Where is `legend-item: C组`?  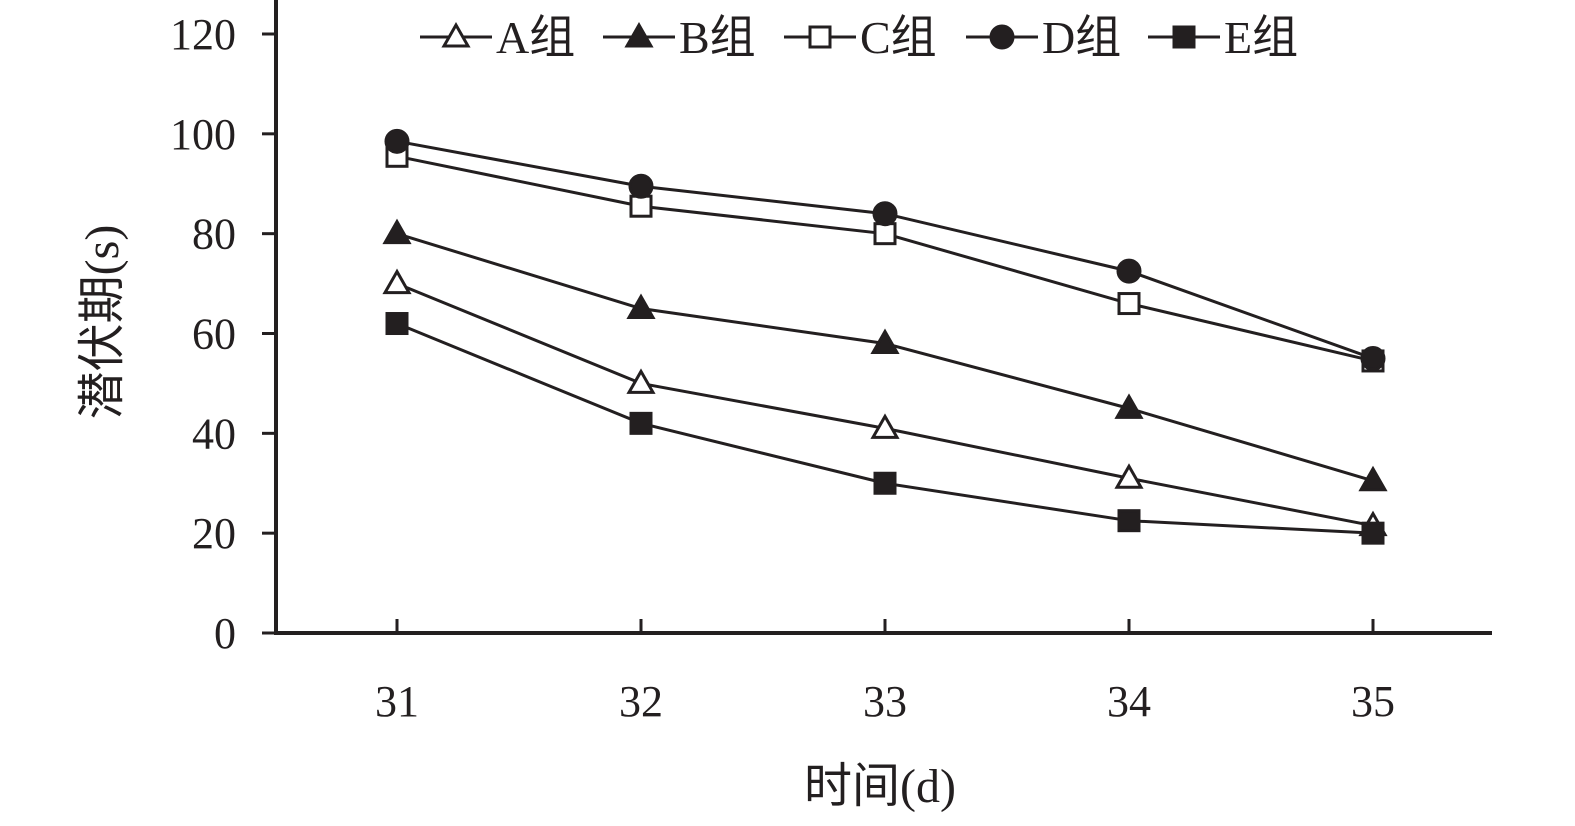 legend-item: C组 is located at coordinates (860, 37).